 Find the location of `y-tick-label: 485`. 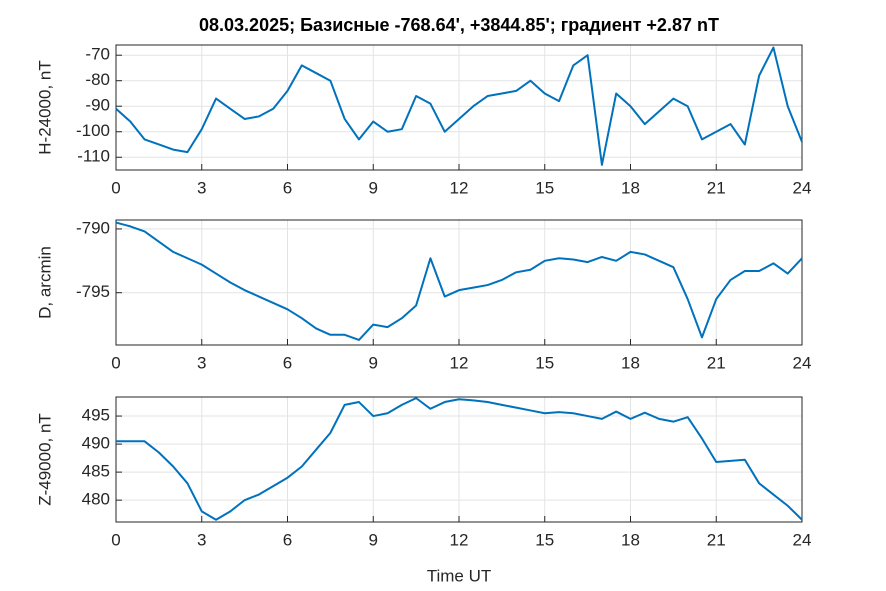

y-tick-label: 485 is located at coordinates (96, 471).